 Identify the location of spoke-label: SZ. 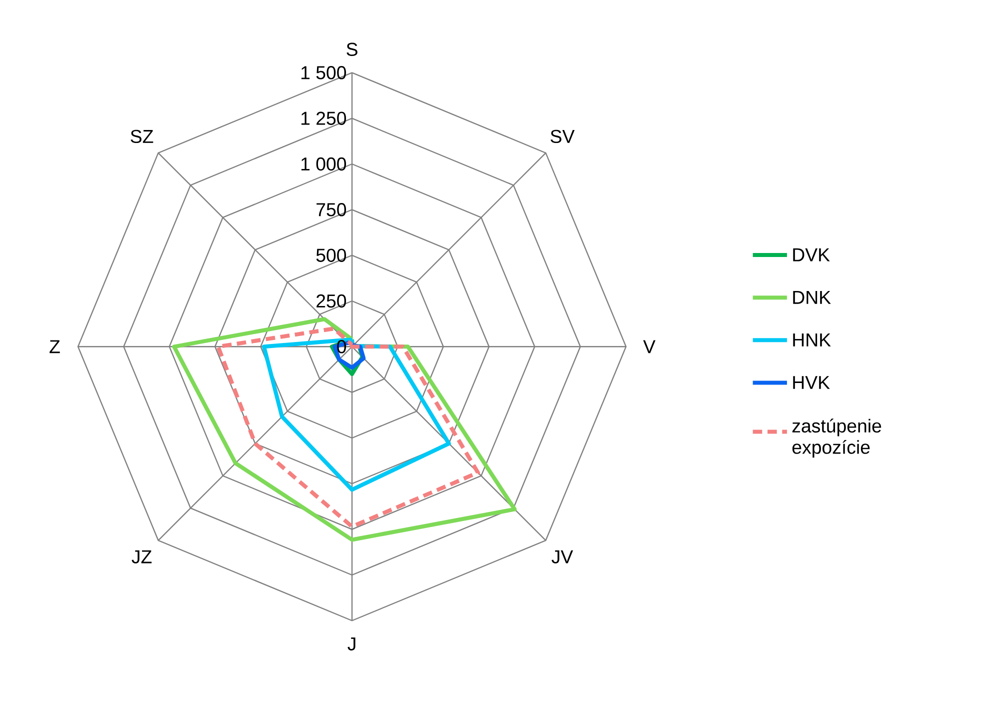
(142, 137).